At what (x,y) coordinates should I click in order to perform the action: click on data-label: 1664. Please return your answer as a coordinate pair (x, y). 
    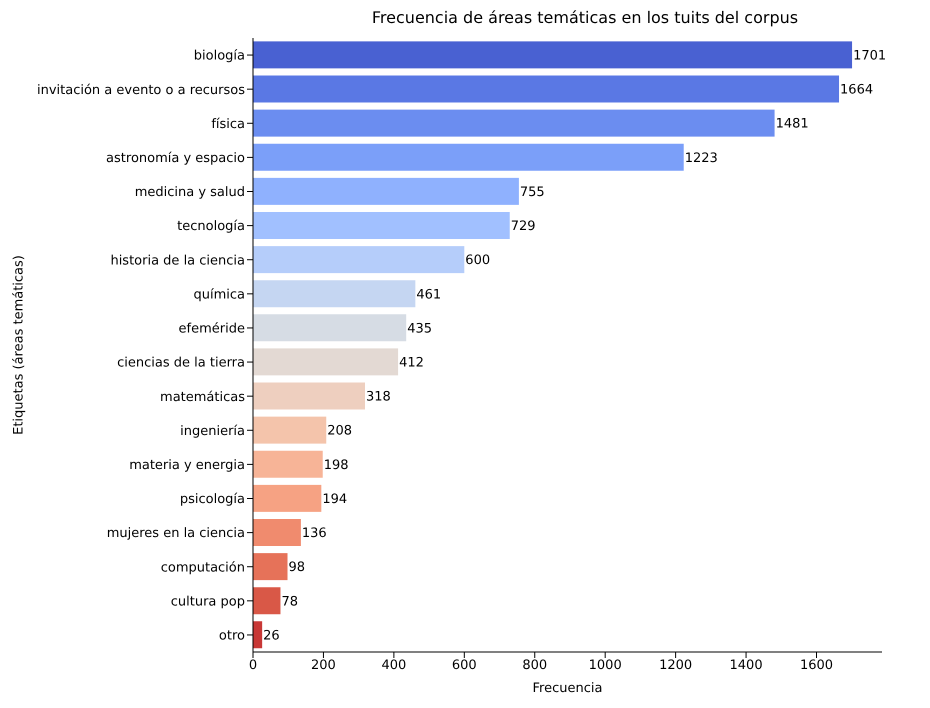
    Looking at the image, I should click on (857, 90).